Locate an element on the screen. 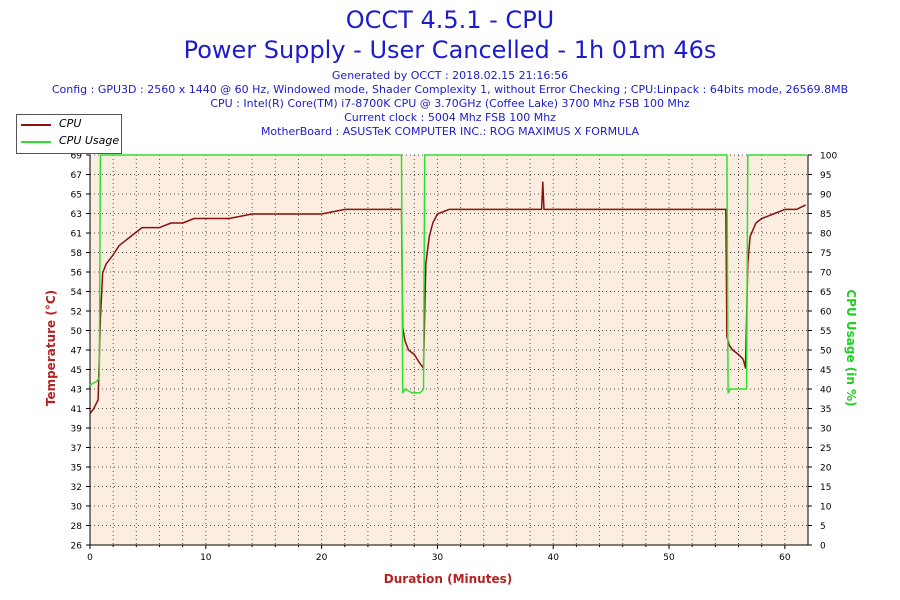 This screenshot has height=600, width=900. y2-tick-label: 45 is located at coordinates (825, 371).